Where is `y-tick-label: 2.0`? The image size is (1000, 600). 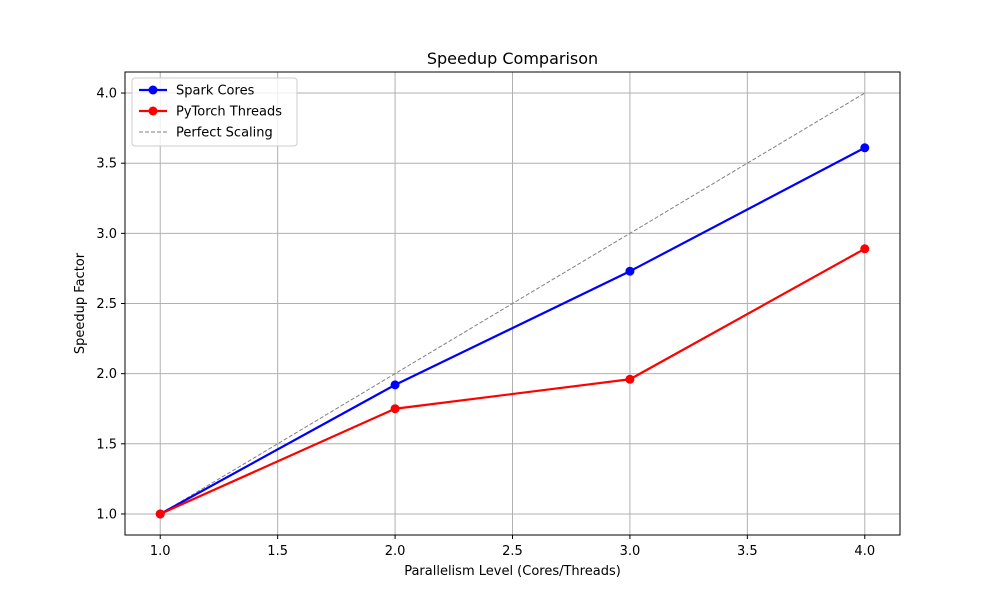 y-tick-label: 2.0 is located at coordinates (106, 374).